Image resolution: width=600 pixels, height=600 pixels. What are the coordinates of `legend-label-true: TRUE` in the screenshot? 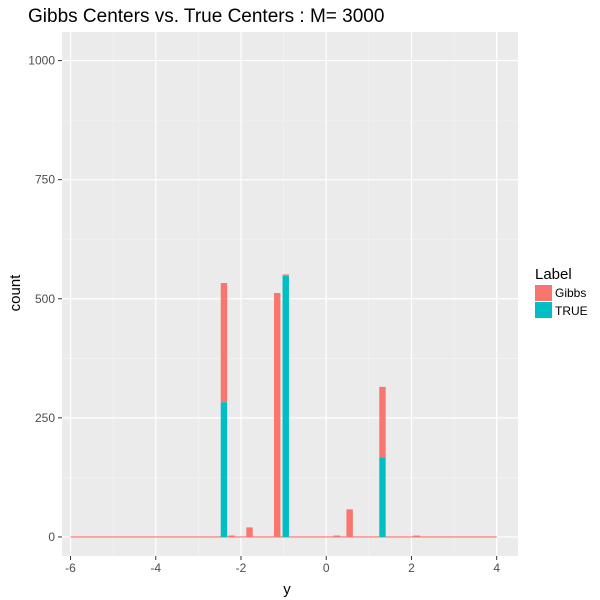 It's located at (571, 311).